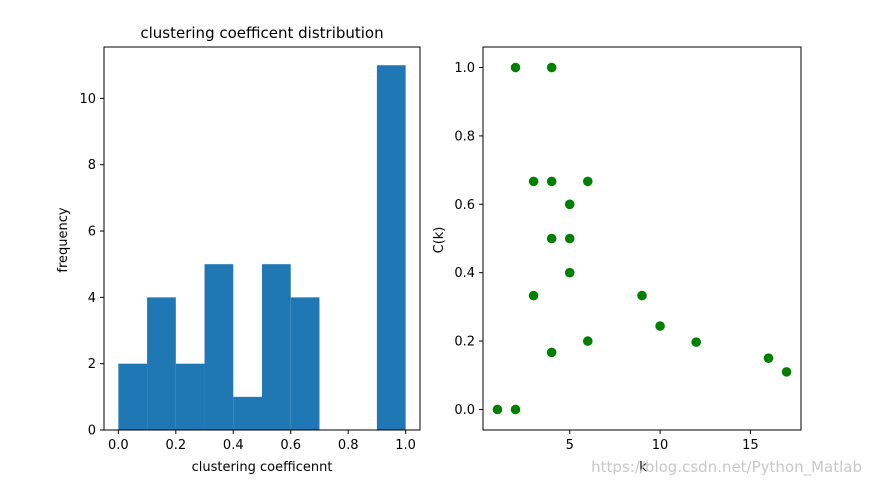 This screenshot has height=485, width=873. What do you see at coordinates (464, 205) in the screenshot?
I see `y-tick-label: 0.6` at bounding box center [464, 205].